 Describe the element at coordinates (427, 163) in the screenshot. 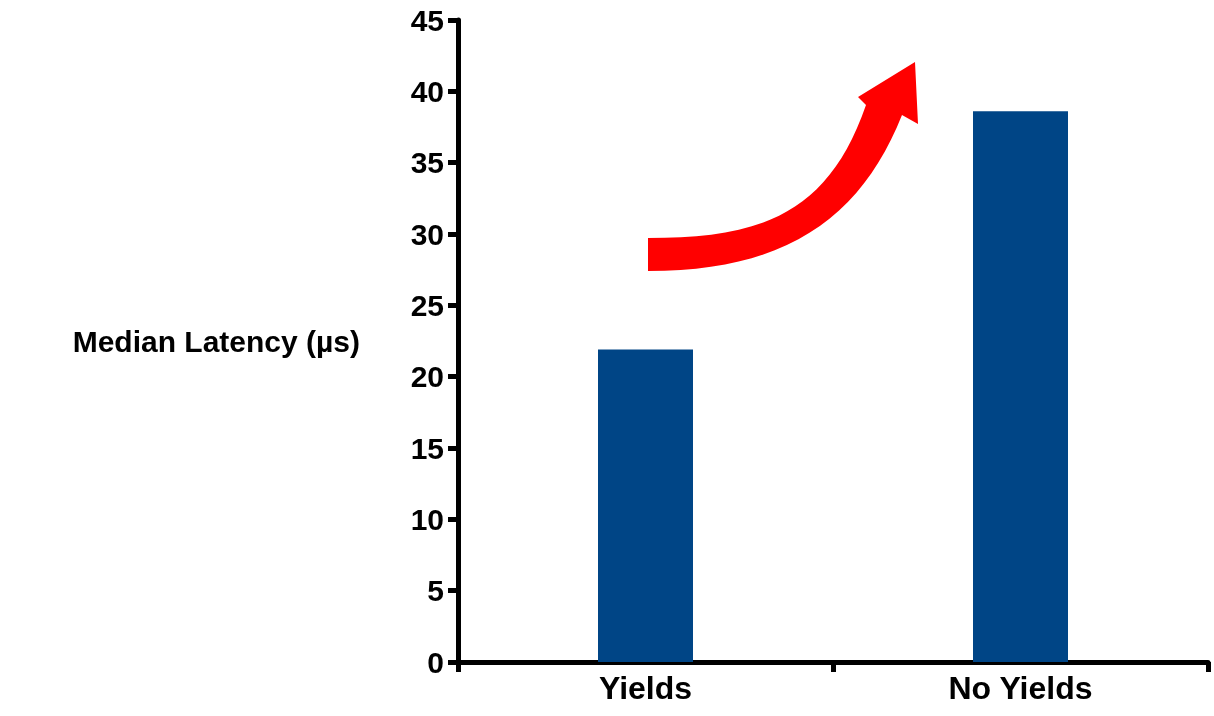

I see `y-tick-label: 35` at that location.